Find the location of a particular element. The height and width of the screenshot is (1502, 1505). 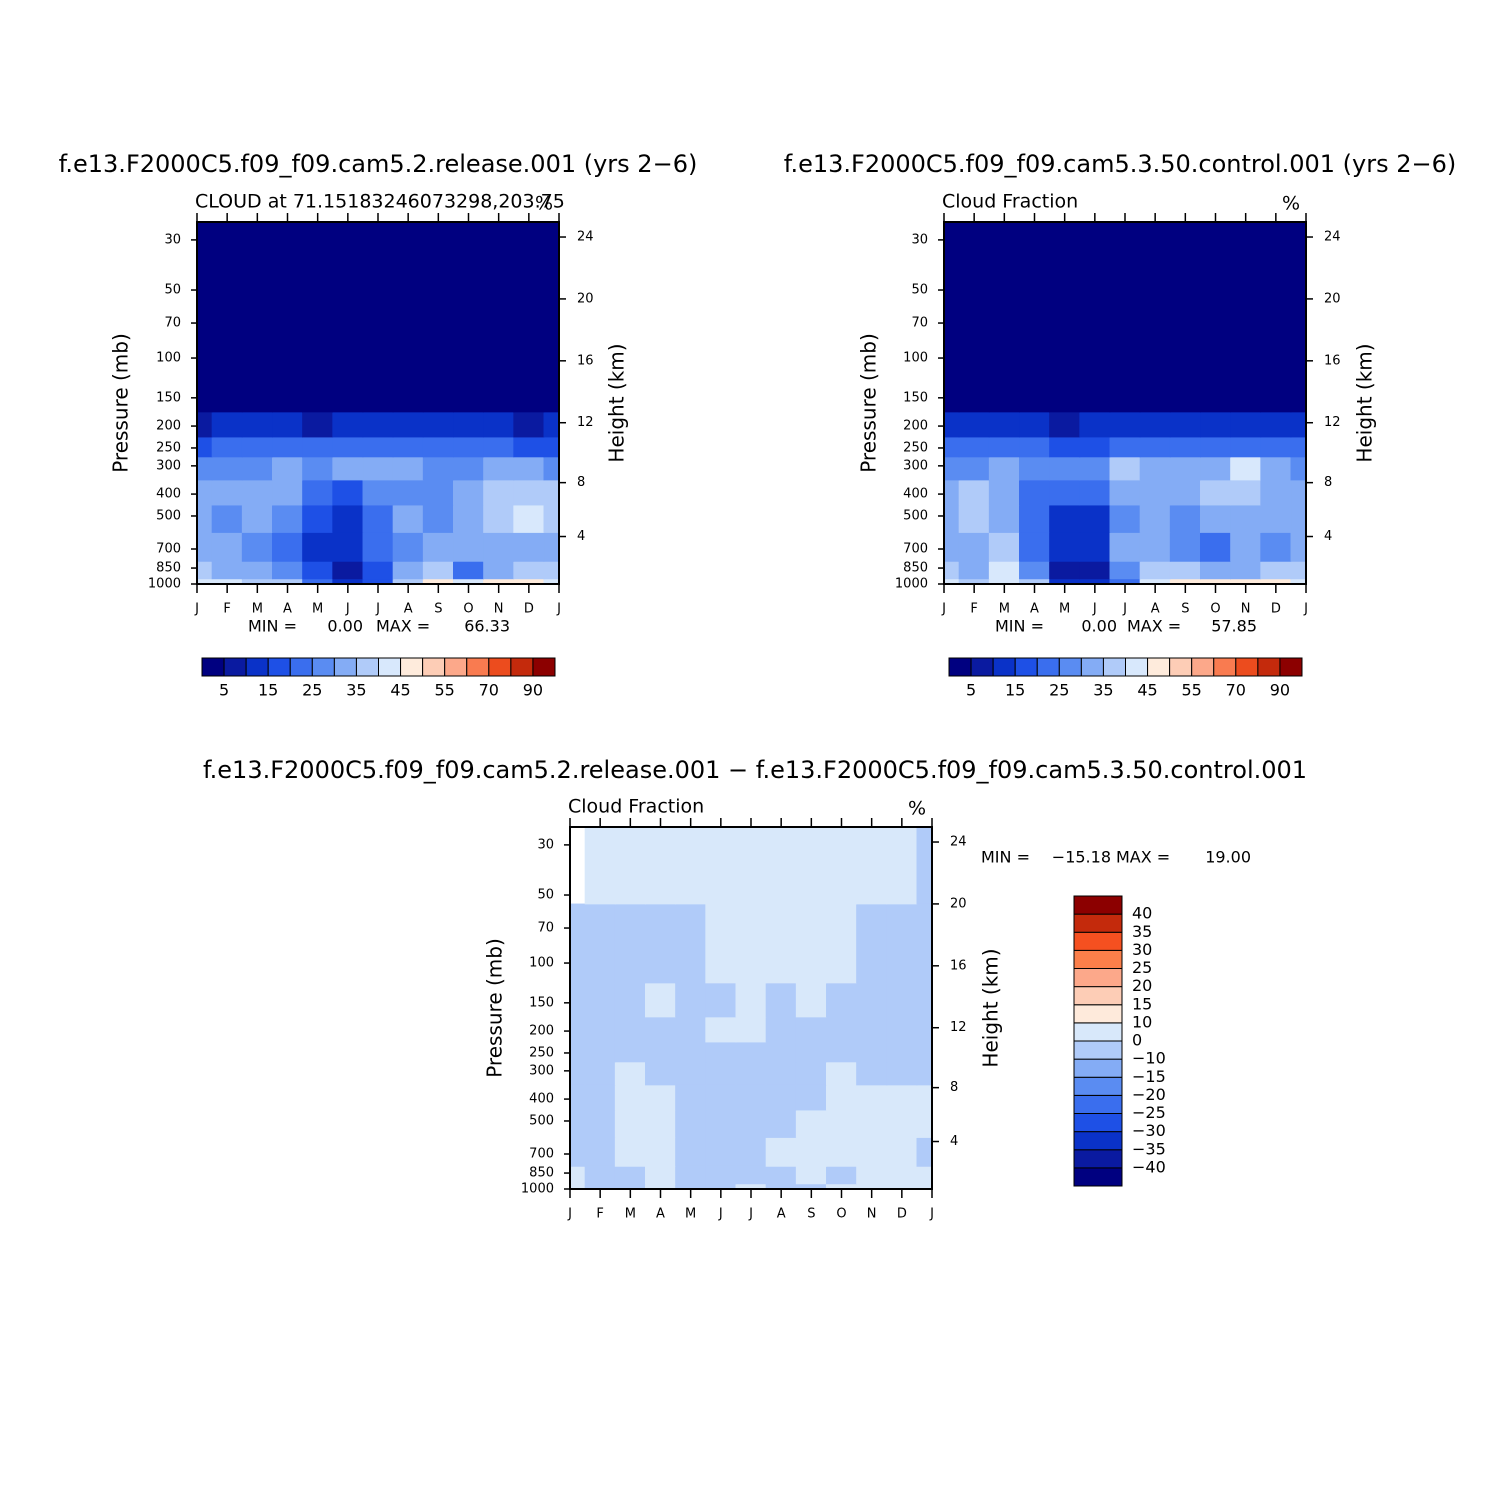

colorbar-label: 25 is located at coordinates (1059, 690).